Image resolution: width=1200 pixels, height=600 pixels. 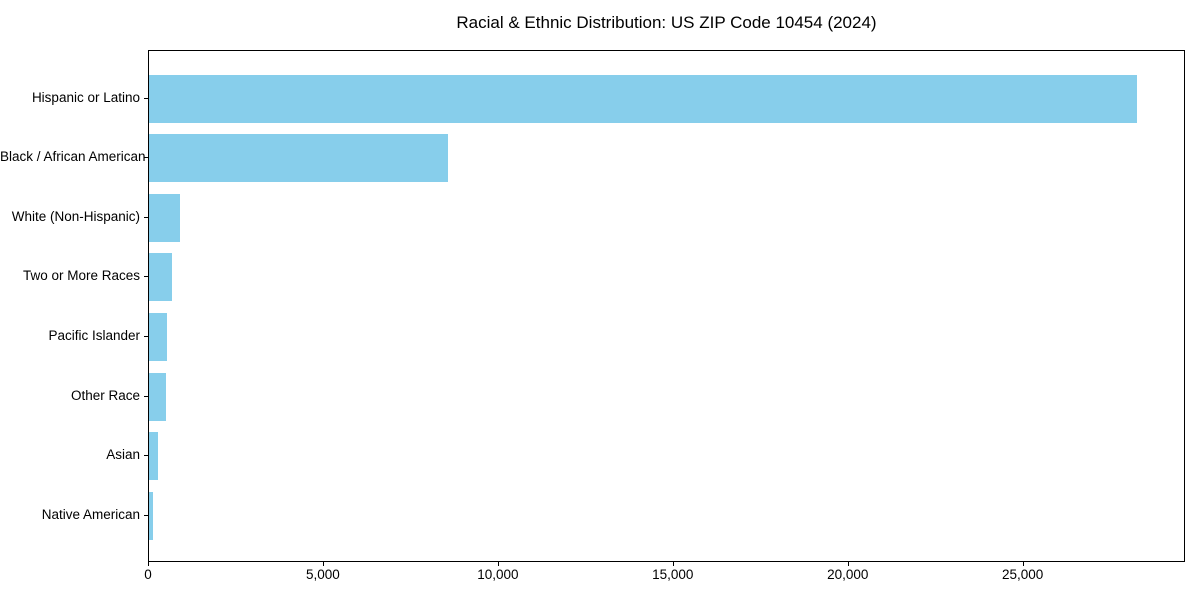 What do you see at coordinates (498, 574) in the screenshot?
I see `x-tick-label-10000: 10,000` at bounding box center [498, 574].